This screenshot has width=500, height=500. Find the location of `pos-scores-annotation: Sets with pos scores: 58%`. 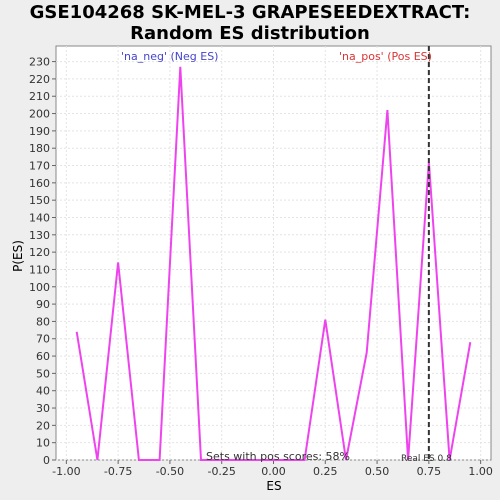

pos-scores-annotation: Sets with pos scores: 58% is located at coordinates (278, 456).